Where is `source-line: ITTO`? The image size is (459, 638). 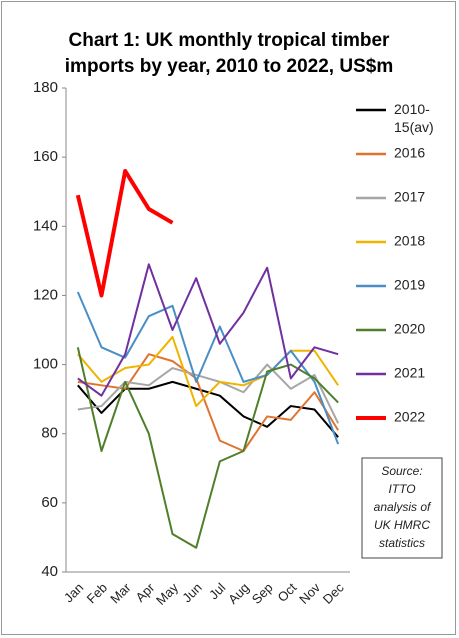
source-line: ITTO is located at coordinates (401, 489).